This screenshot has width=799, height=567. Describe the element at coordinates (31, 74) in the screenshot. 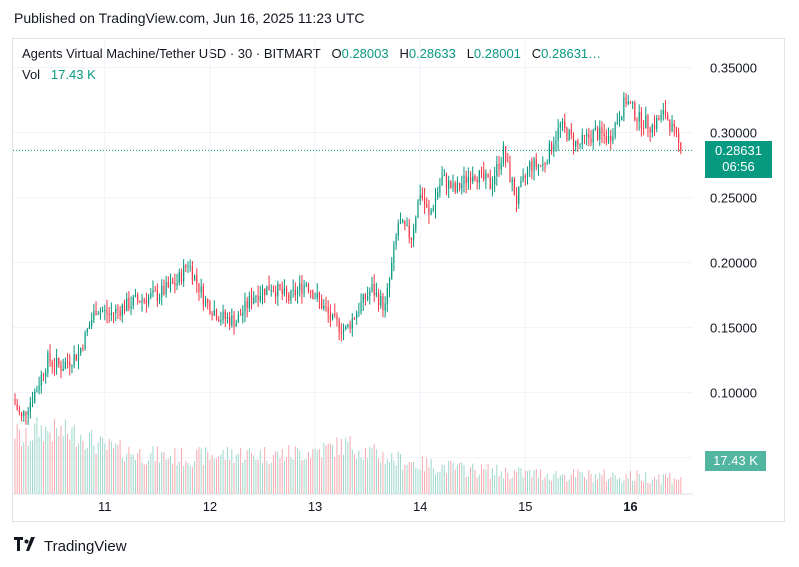

I see `volume-label: Vol` at that location.